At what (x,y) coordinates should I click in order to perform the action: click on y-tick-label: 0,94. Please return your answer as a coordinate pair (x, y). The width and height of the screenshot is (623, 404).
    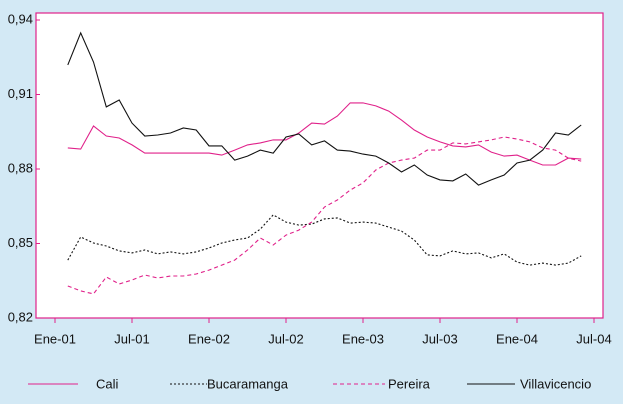
    Looking at the image, I should click on (20, 18).